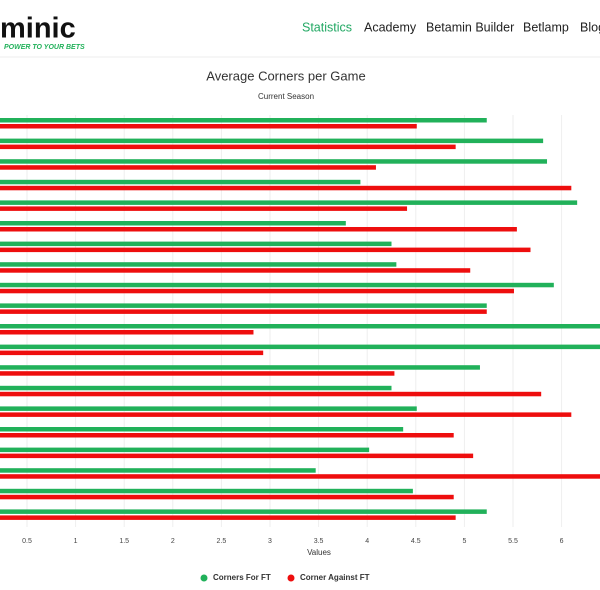 The height and width of the screenshot is (590, 600). What do you see at coordinates (390, 27) in the screenshot?
I see `nav-item: Academy` at bounding box center [390, 27].